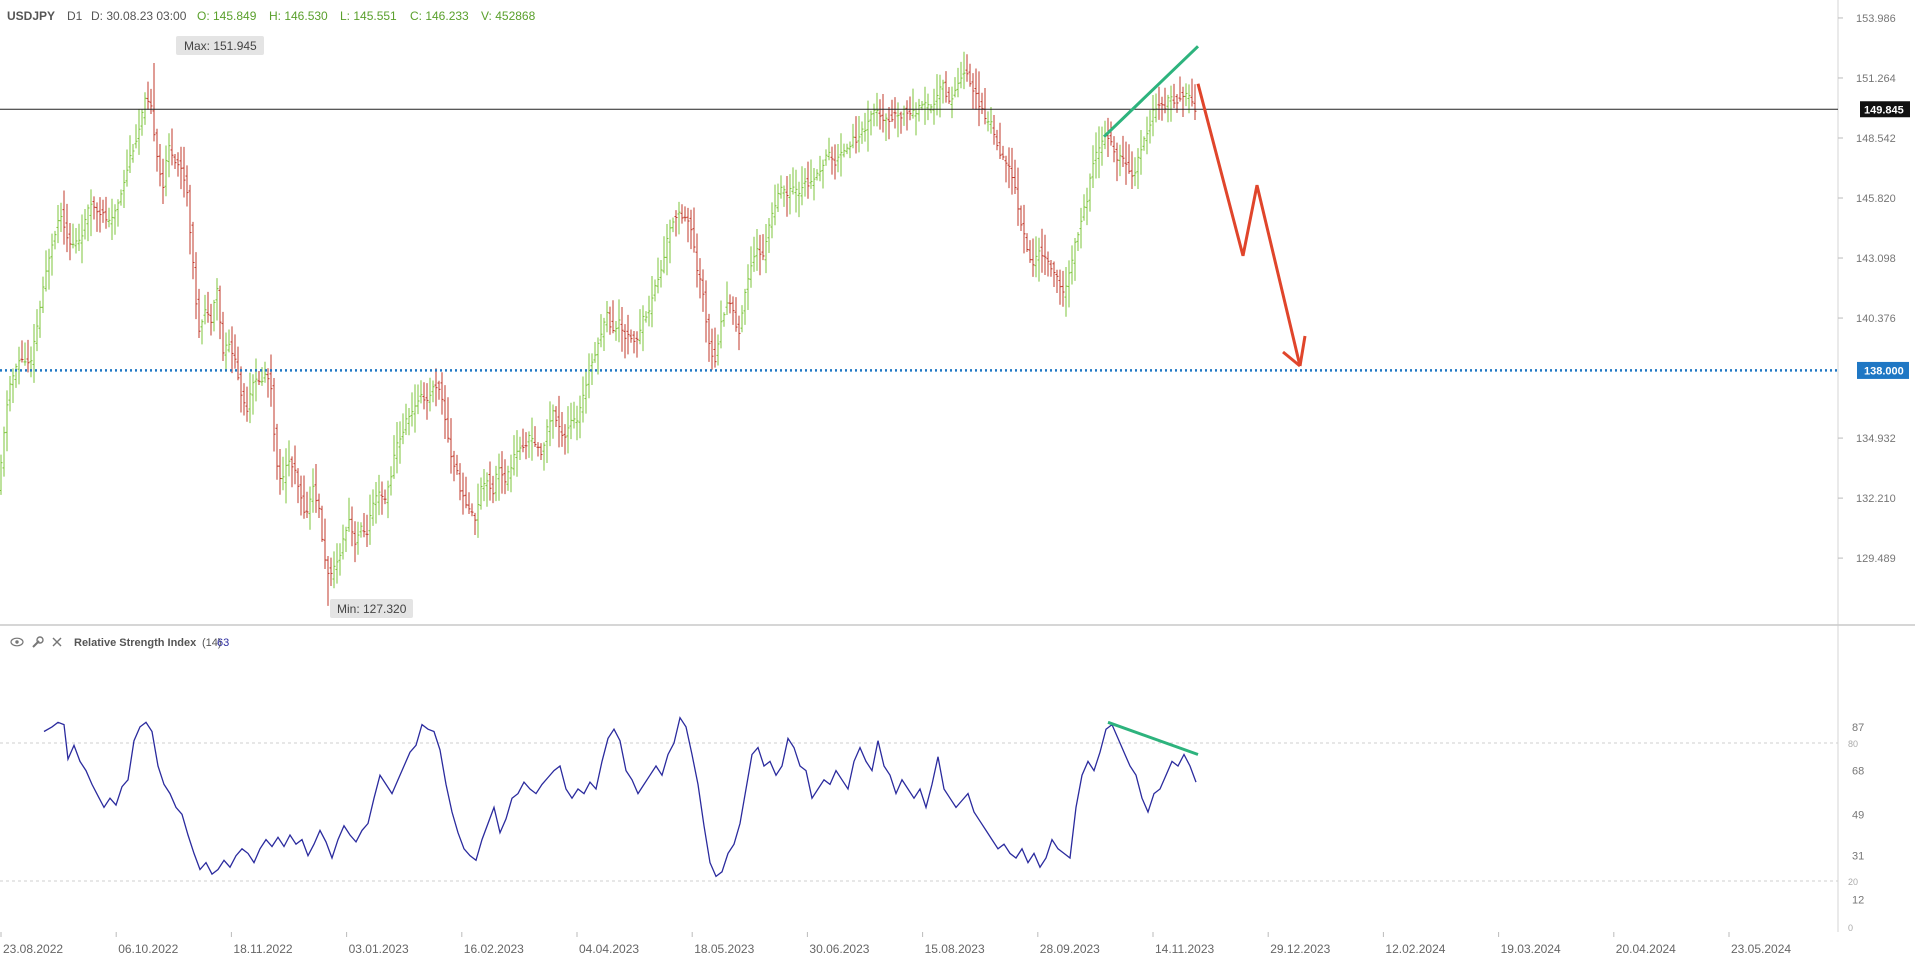 The image size is (1915, 961). Describe the element at coordinates (1151, 91) in the screenshot. I see `price-trendline` at that location.